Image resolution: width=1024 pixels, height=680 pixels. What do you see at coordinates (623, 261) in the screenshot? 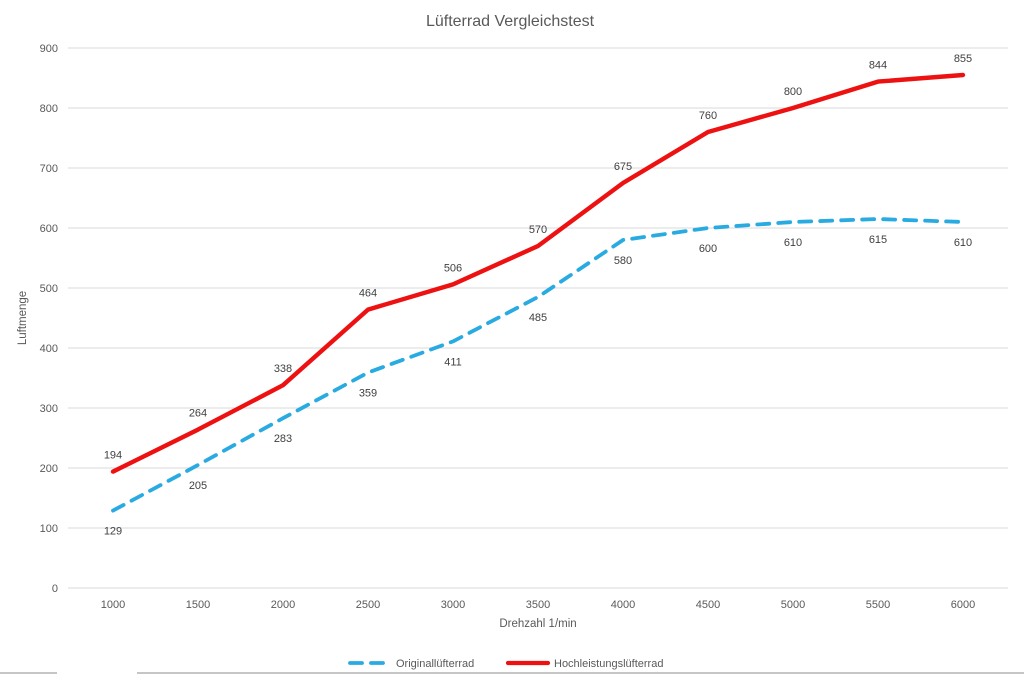
I see `data-label: 580` at bounding box center [623, 261].